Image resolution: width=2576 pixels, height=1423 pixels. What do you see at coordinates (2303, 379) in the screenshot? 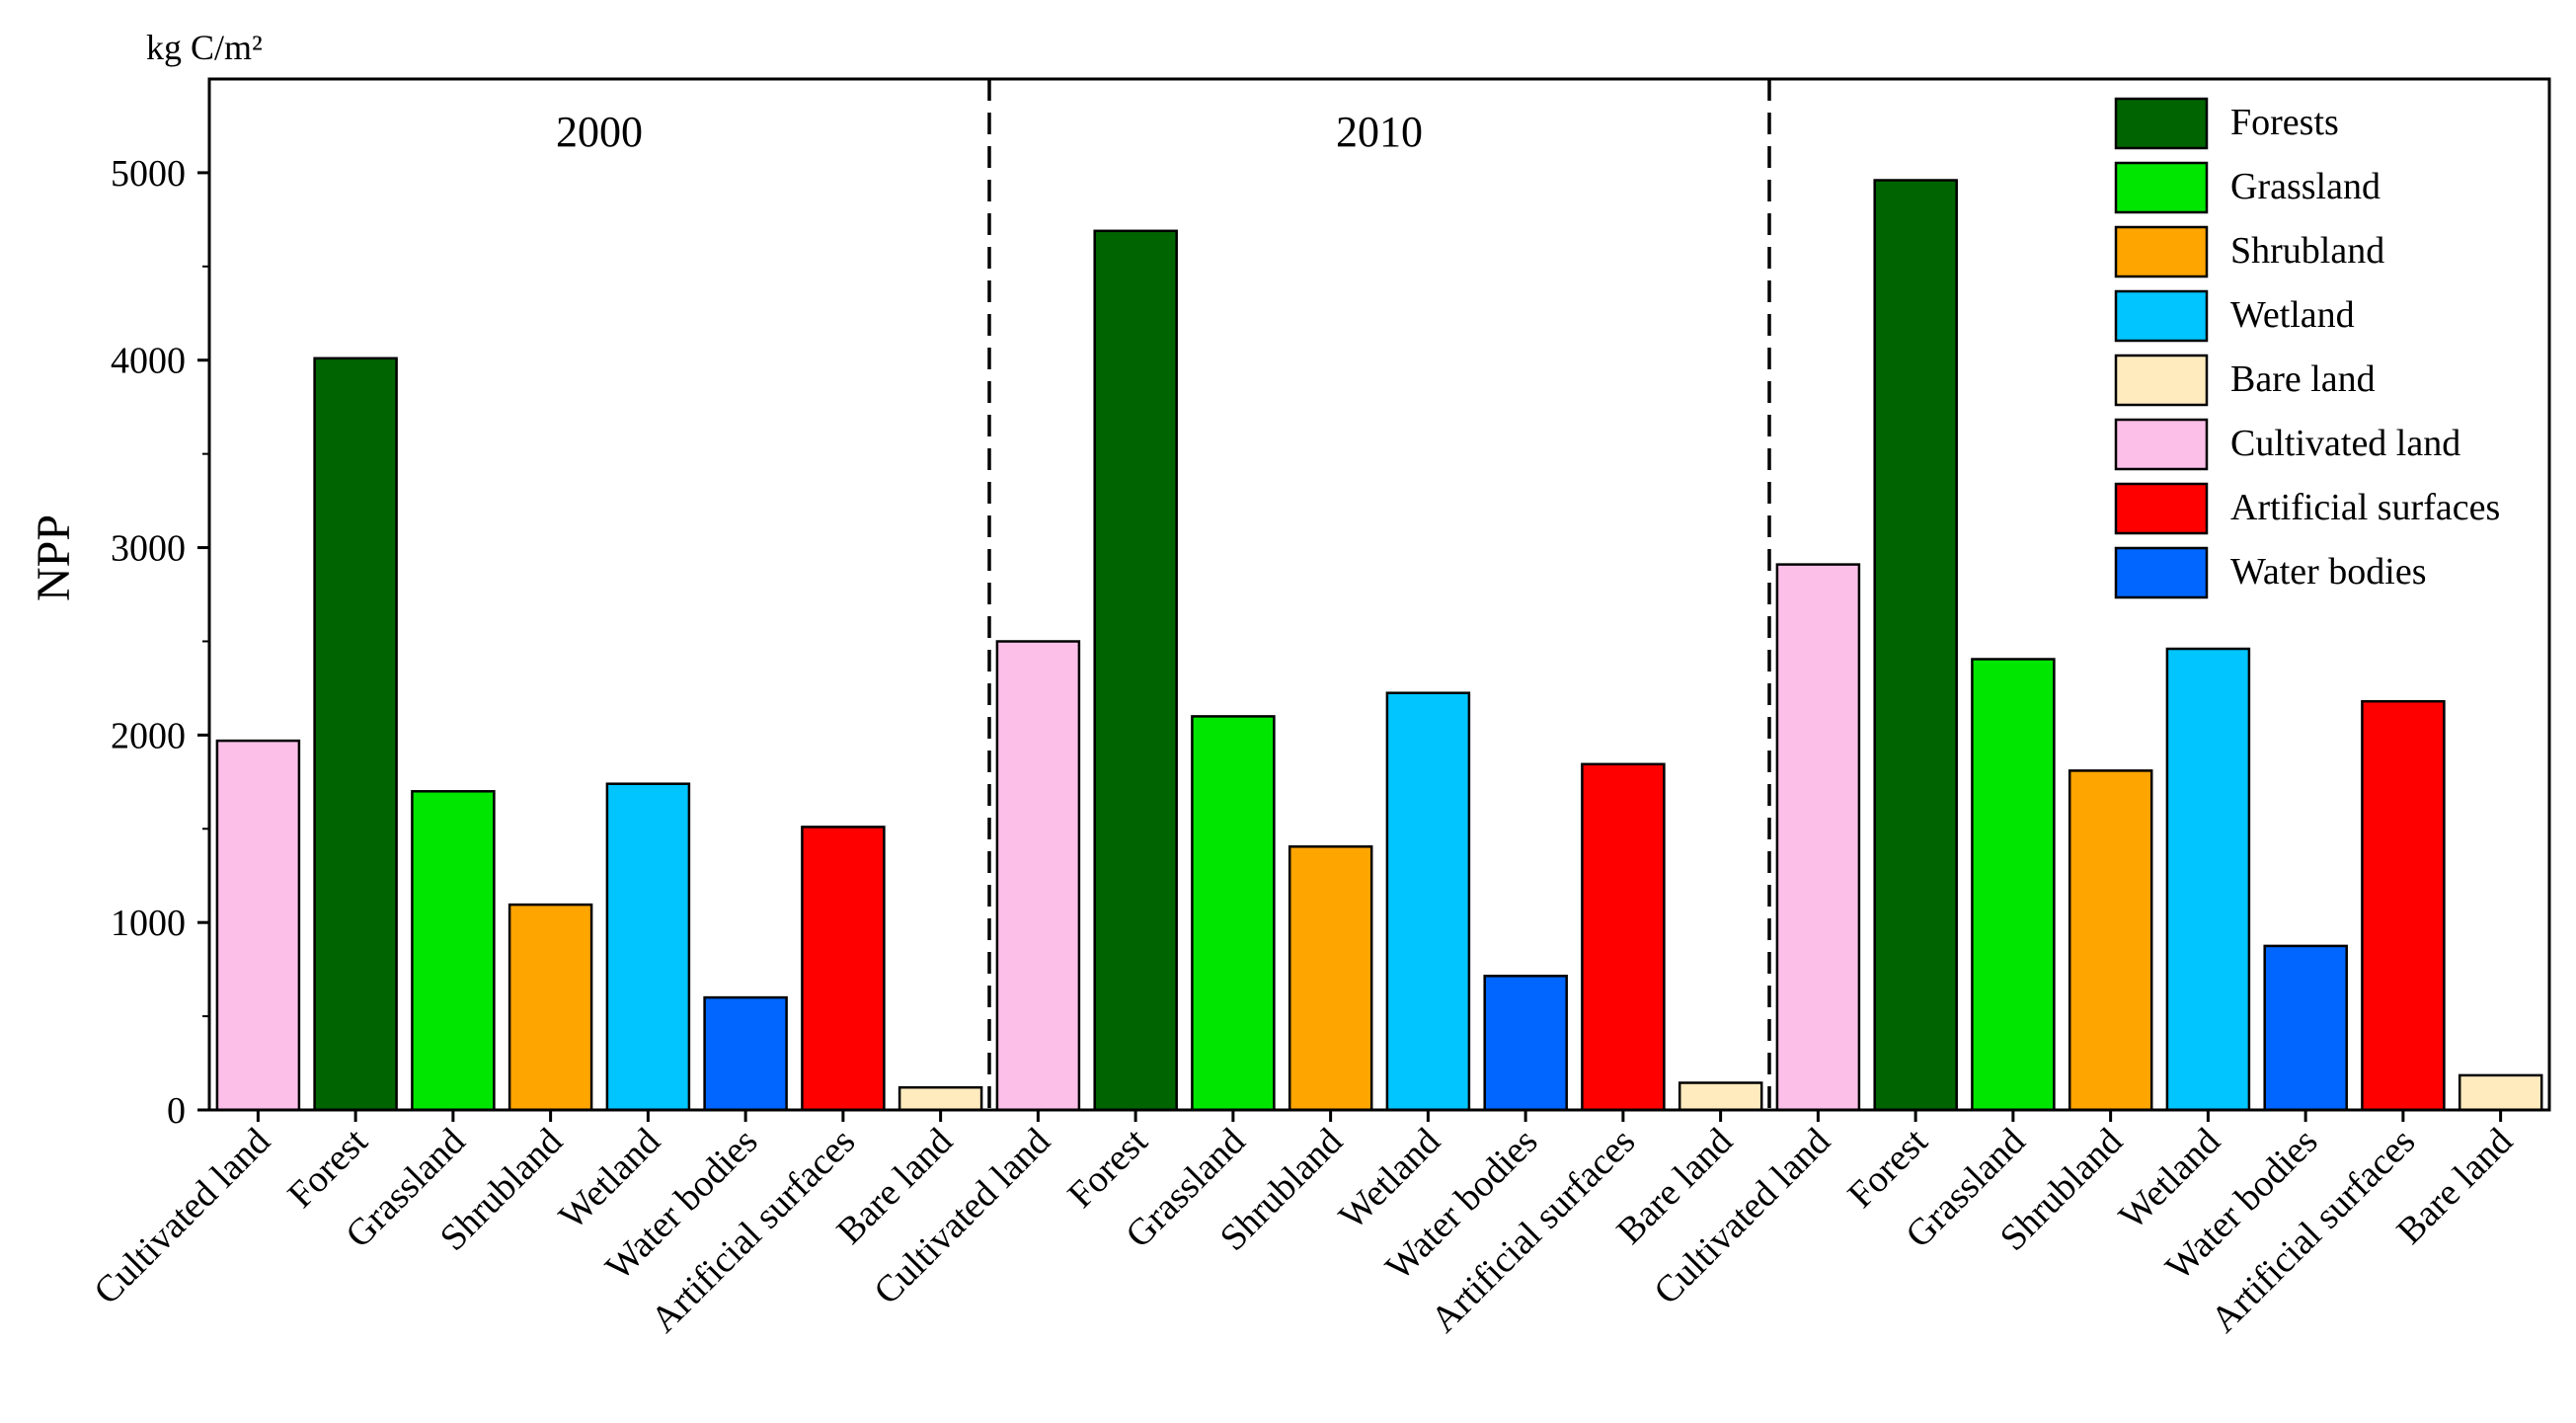
I see `legend-label-bare-land: Bare land` at bounding box center [2303, 379].